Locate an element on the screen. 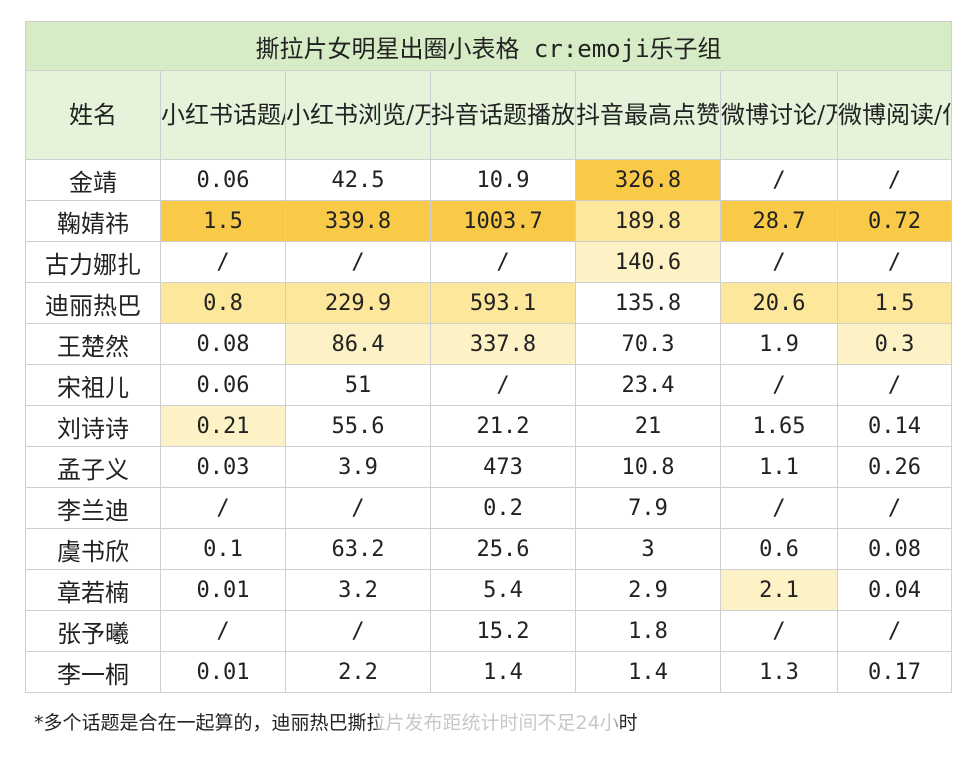 This screenshot has width=979, height=763. value-cell: 21 is located at coordinates (648, 426).